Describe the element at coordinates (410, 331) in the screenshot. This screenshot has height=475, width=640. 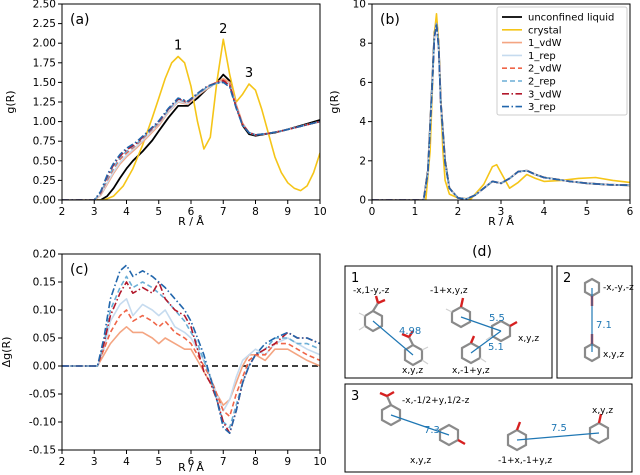
I see `distance-1-a: 4.98` at that location.